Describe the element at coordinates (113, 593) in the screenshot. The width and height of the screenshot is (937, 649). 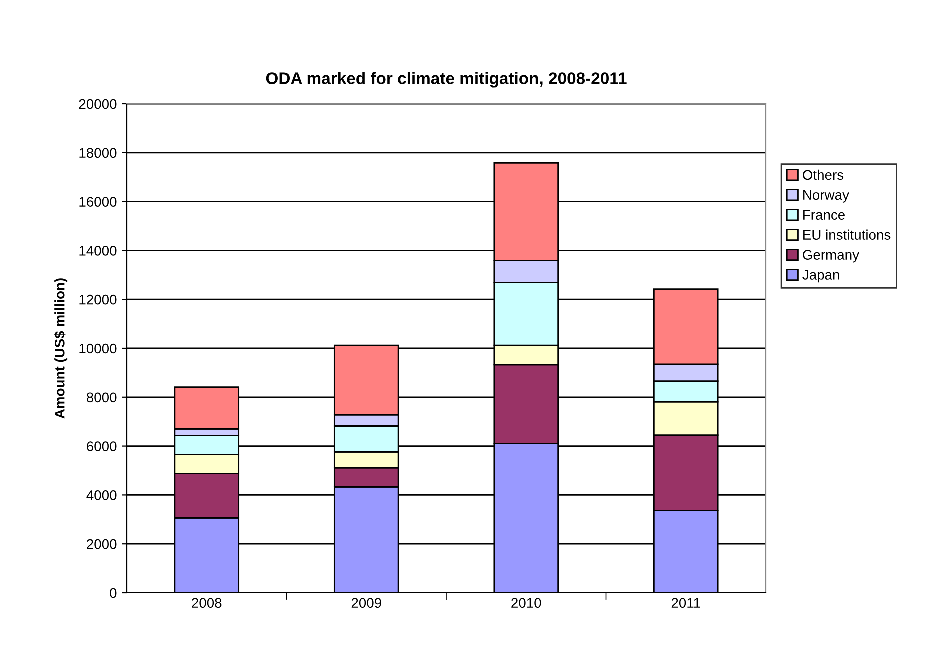
I see `y-tick-label: 0` at that location.